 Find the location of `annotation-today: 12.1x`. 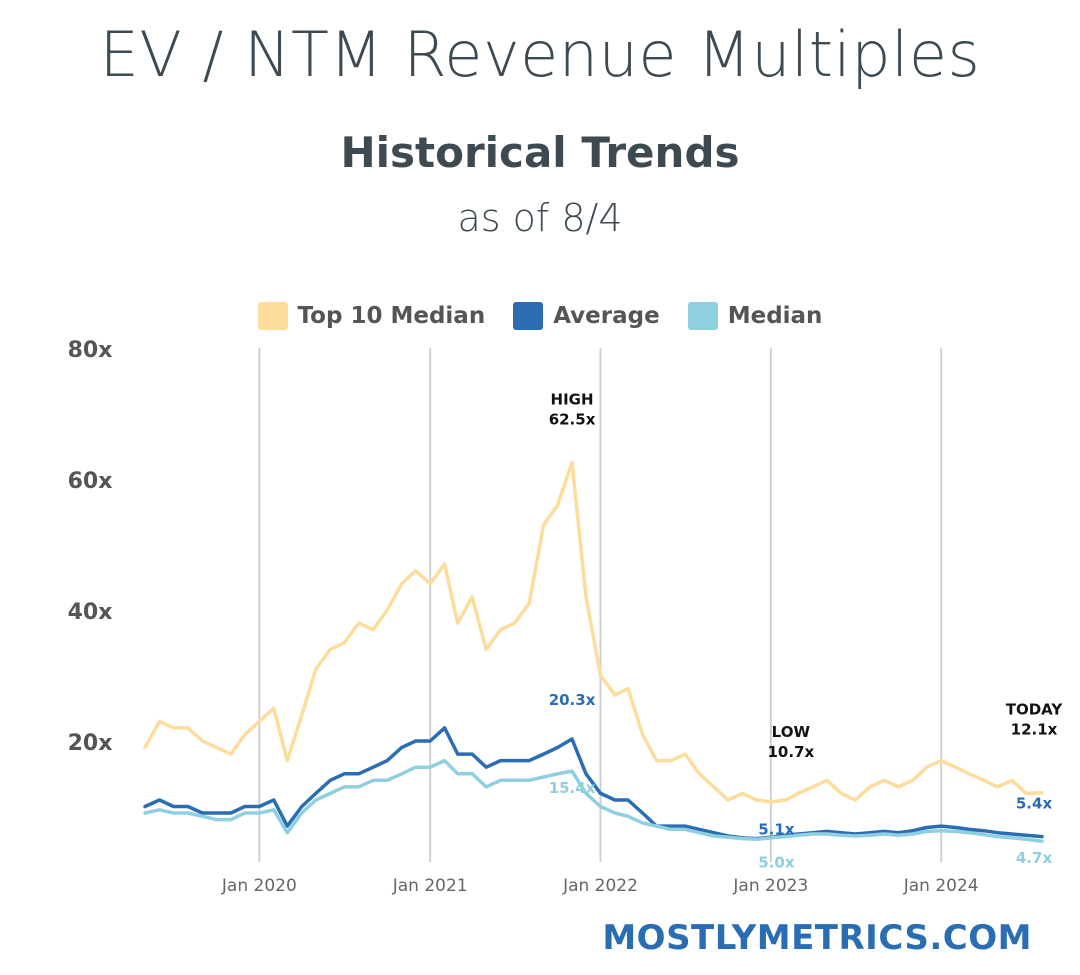

annotation-today: 12.1x is located at coordinates (1034, 730).